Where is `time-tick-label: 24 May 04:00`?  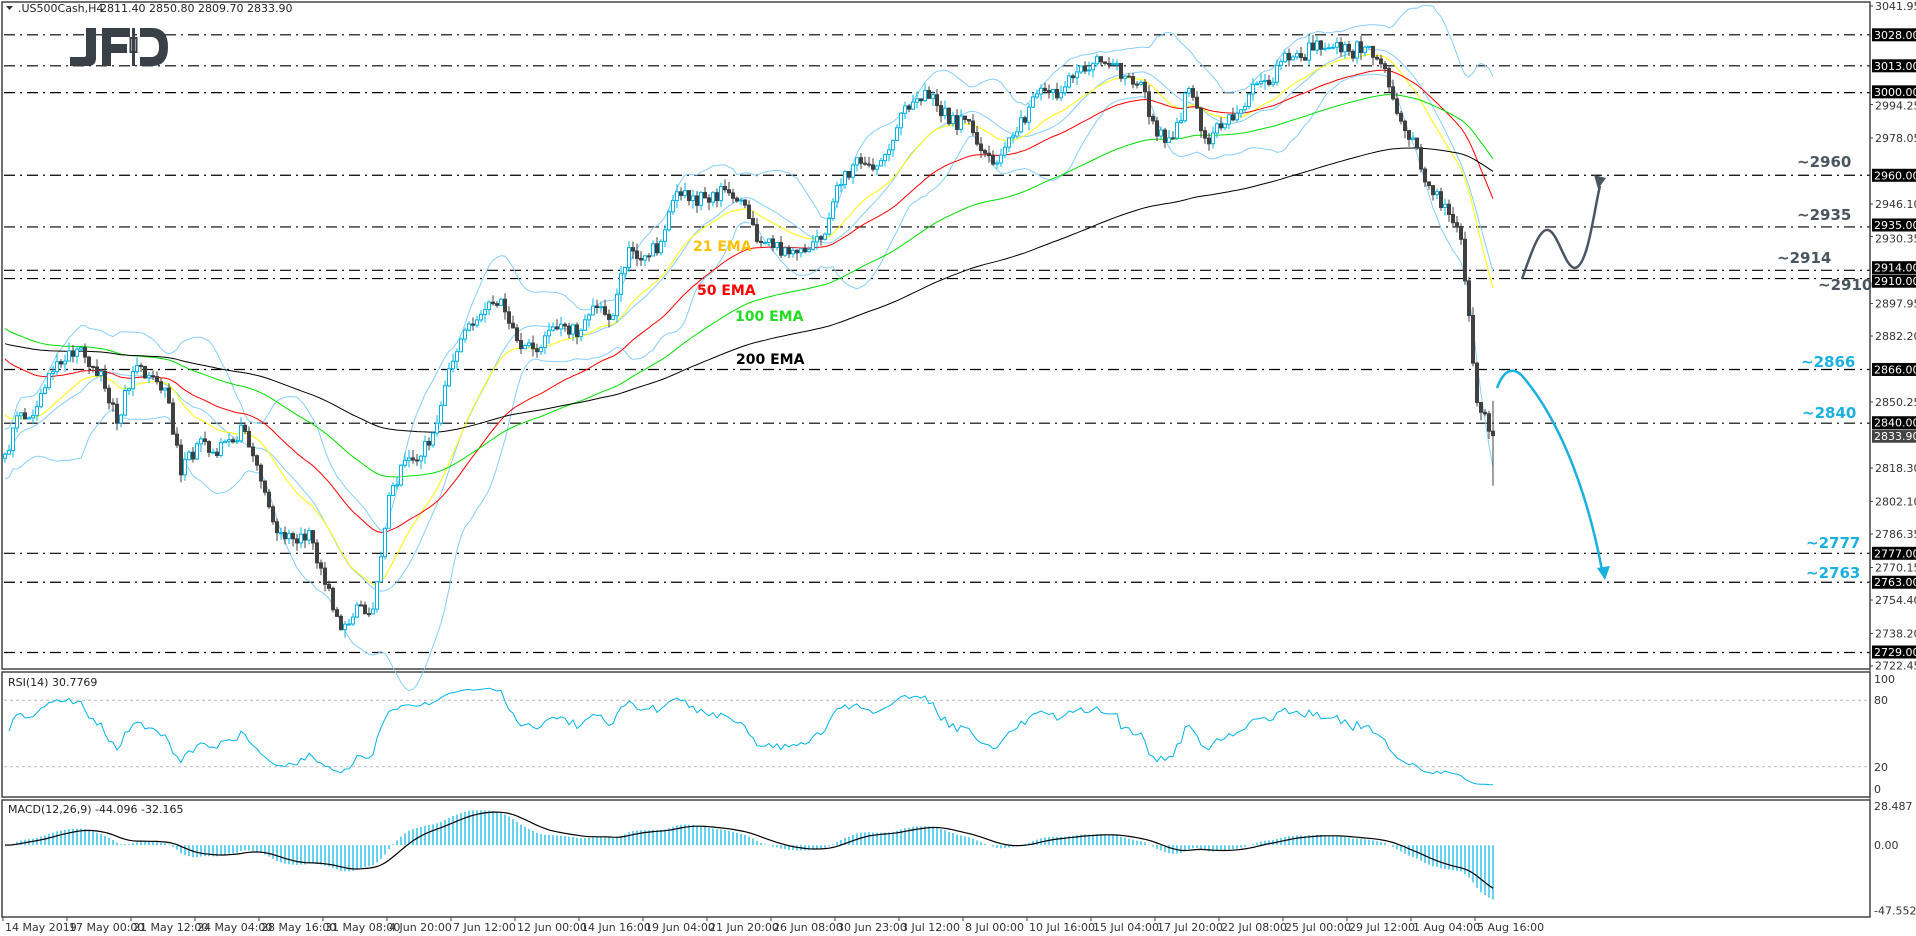 time-tick-label: 24 May 04:00 is located at coordinates (234, 927).